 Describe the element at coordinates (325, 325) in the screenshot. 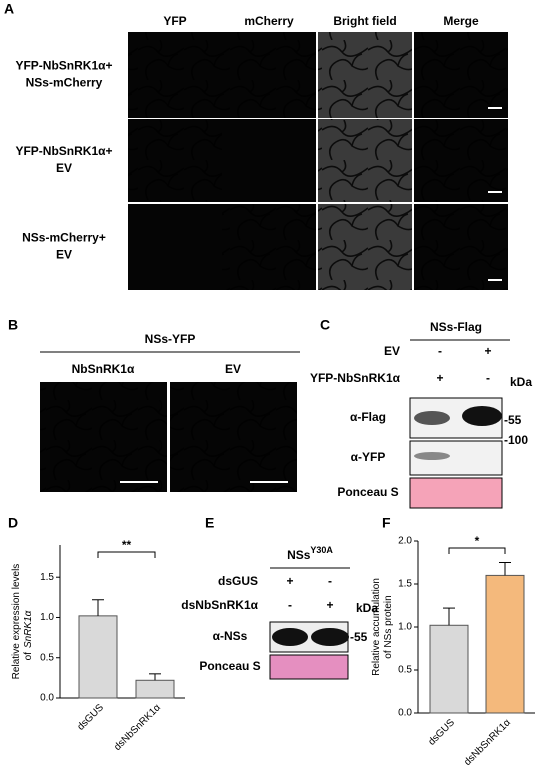

I see `label: C` at that location.